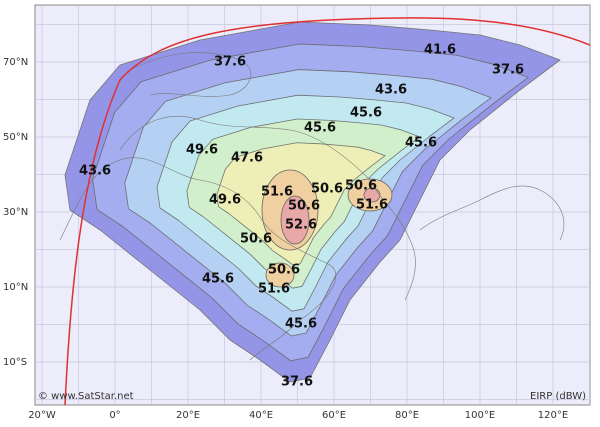 The height and width of the screenshot is (427, 600). I want to click on latitude-label: 50°N, so click(15, 137).